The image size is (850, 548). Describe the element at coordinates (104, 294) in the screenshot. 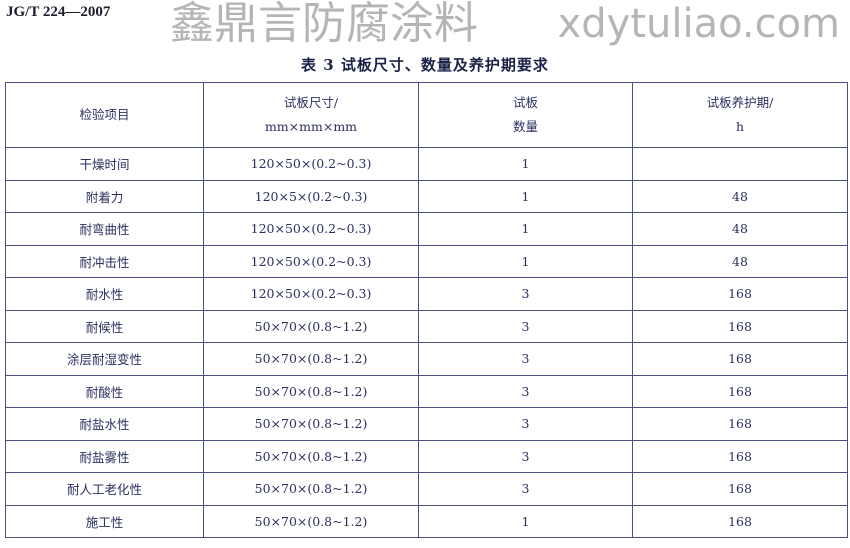

I see `table-cell: 耐水性` at that location.